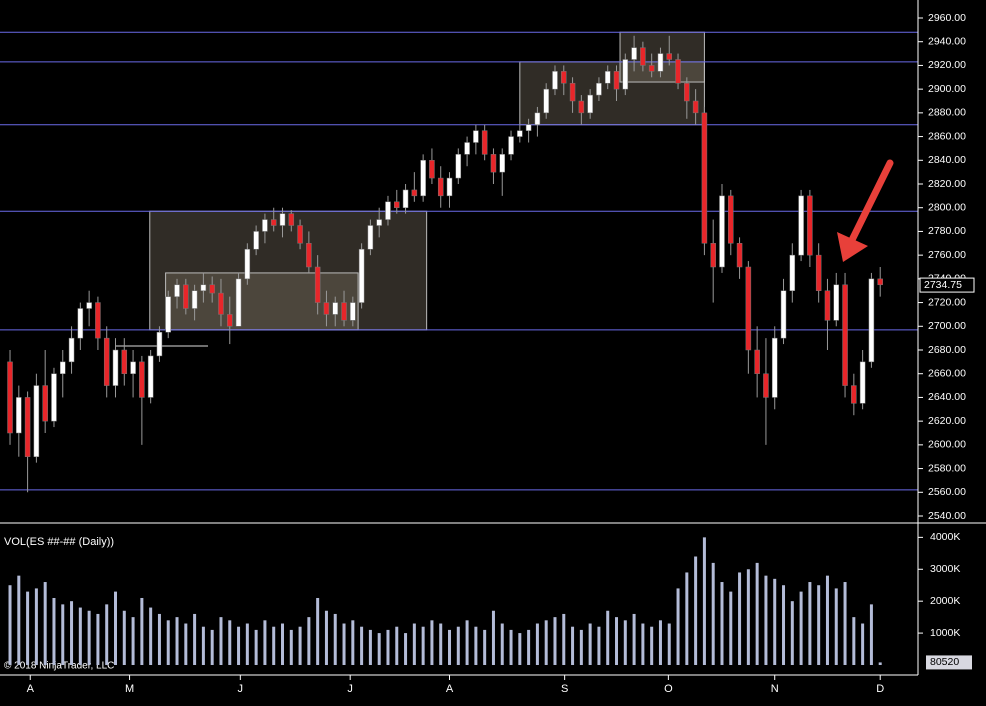 Image resolution: width=986 pixels, height=706 pixels. What do you see at coordinates (947, 302) in the screenshot?
I see `y-tick-label: 2720.00` at bounding box center [947, 302].